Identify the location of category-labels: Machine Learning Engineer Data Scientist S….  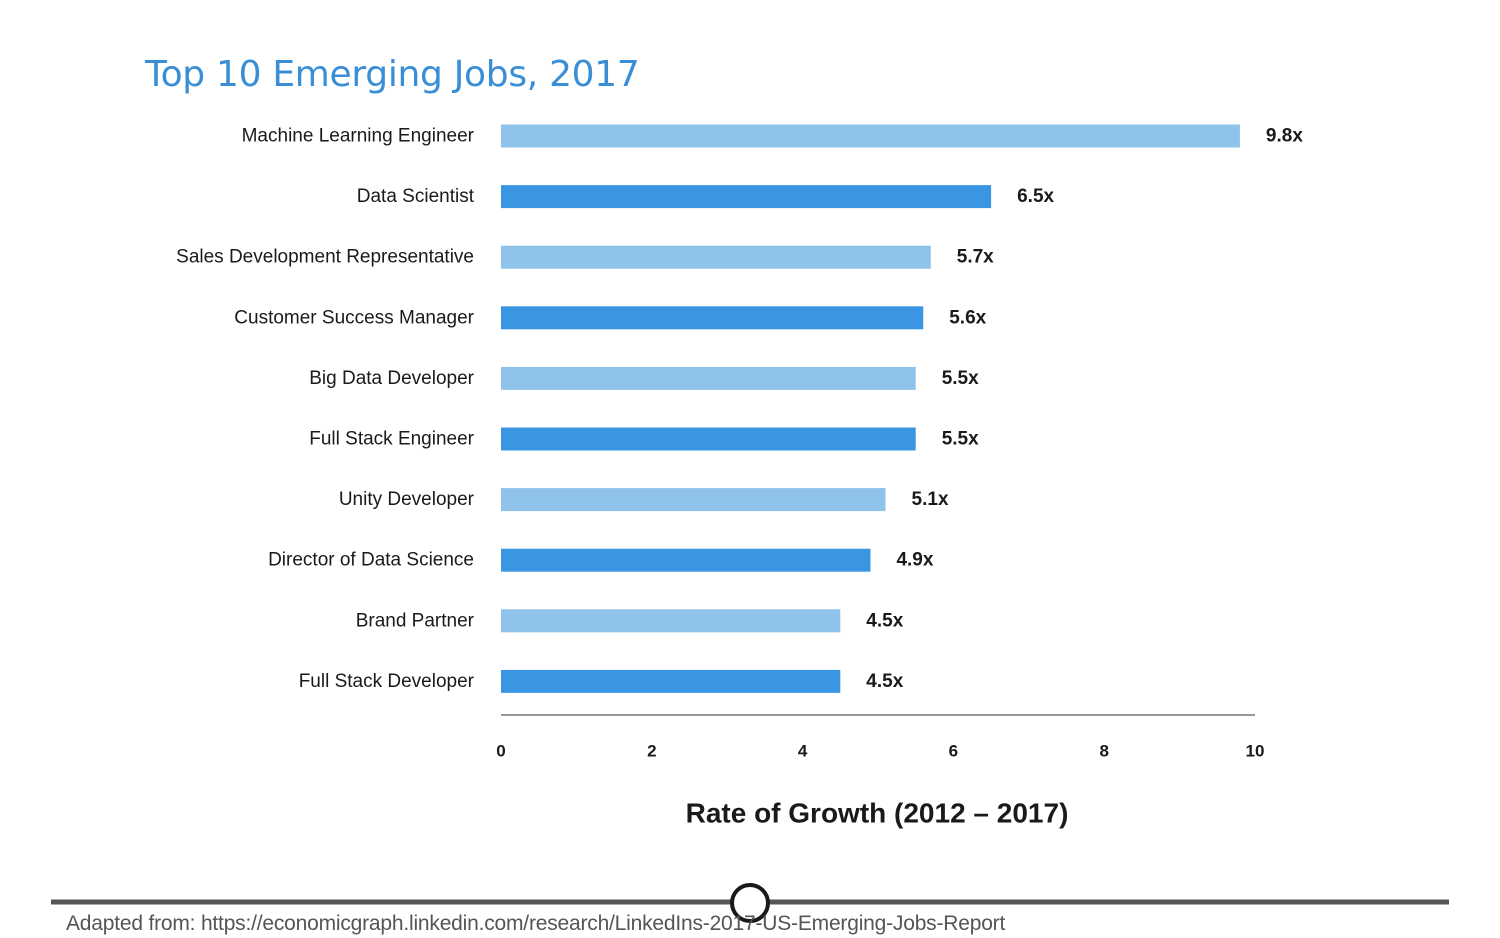
(325, 409).